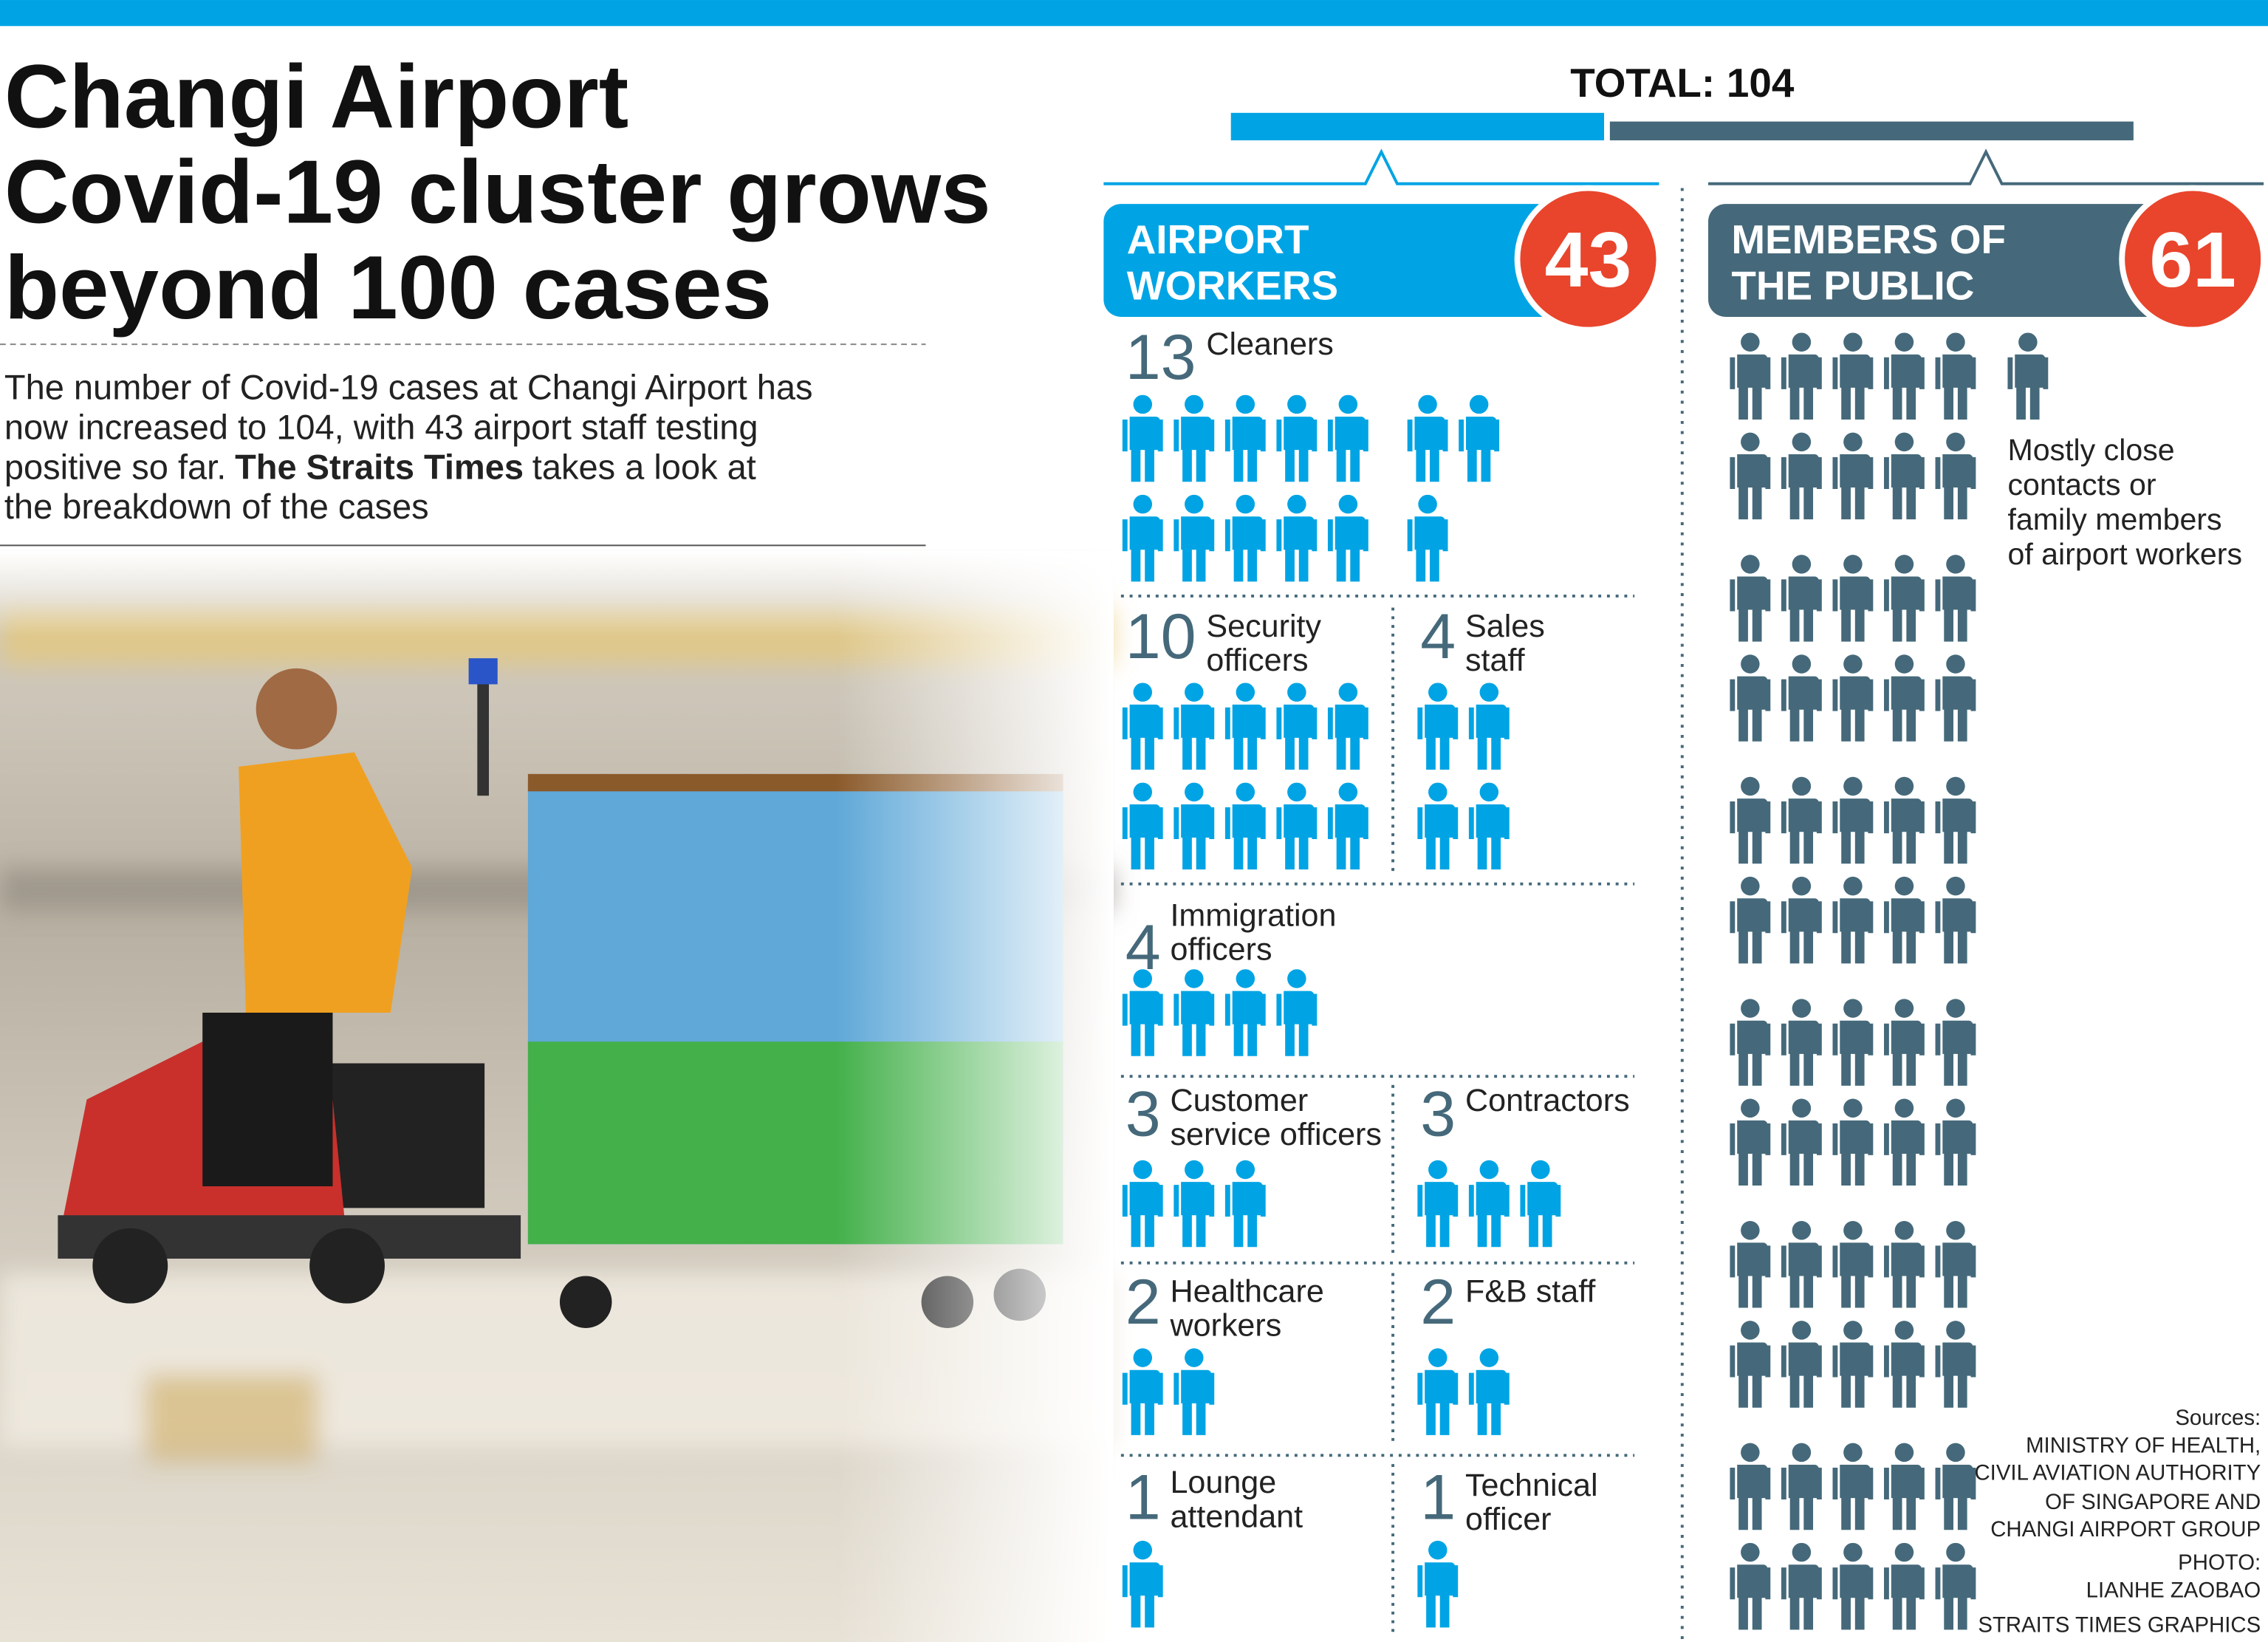 Image resolution: width=2268 pixels, height=1642 pixels. Describe the element at coordinates (1853, 285) in the screenshot. I see `group-label: THE PUBLIC` at that location.